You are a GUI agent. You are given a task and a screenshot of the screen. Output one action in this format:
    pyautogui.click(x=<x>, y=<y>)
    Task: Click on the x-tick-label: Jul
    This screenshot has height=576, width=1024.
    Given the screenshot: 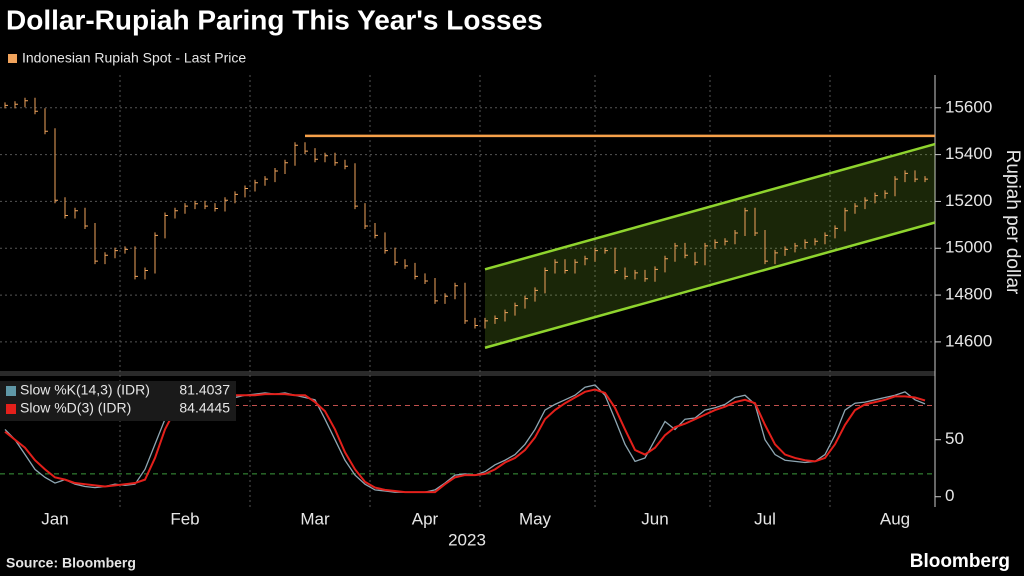 What is the action you would take?
    pyautogui.click(x=765, y=518)
    